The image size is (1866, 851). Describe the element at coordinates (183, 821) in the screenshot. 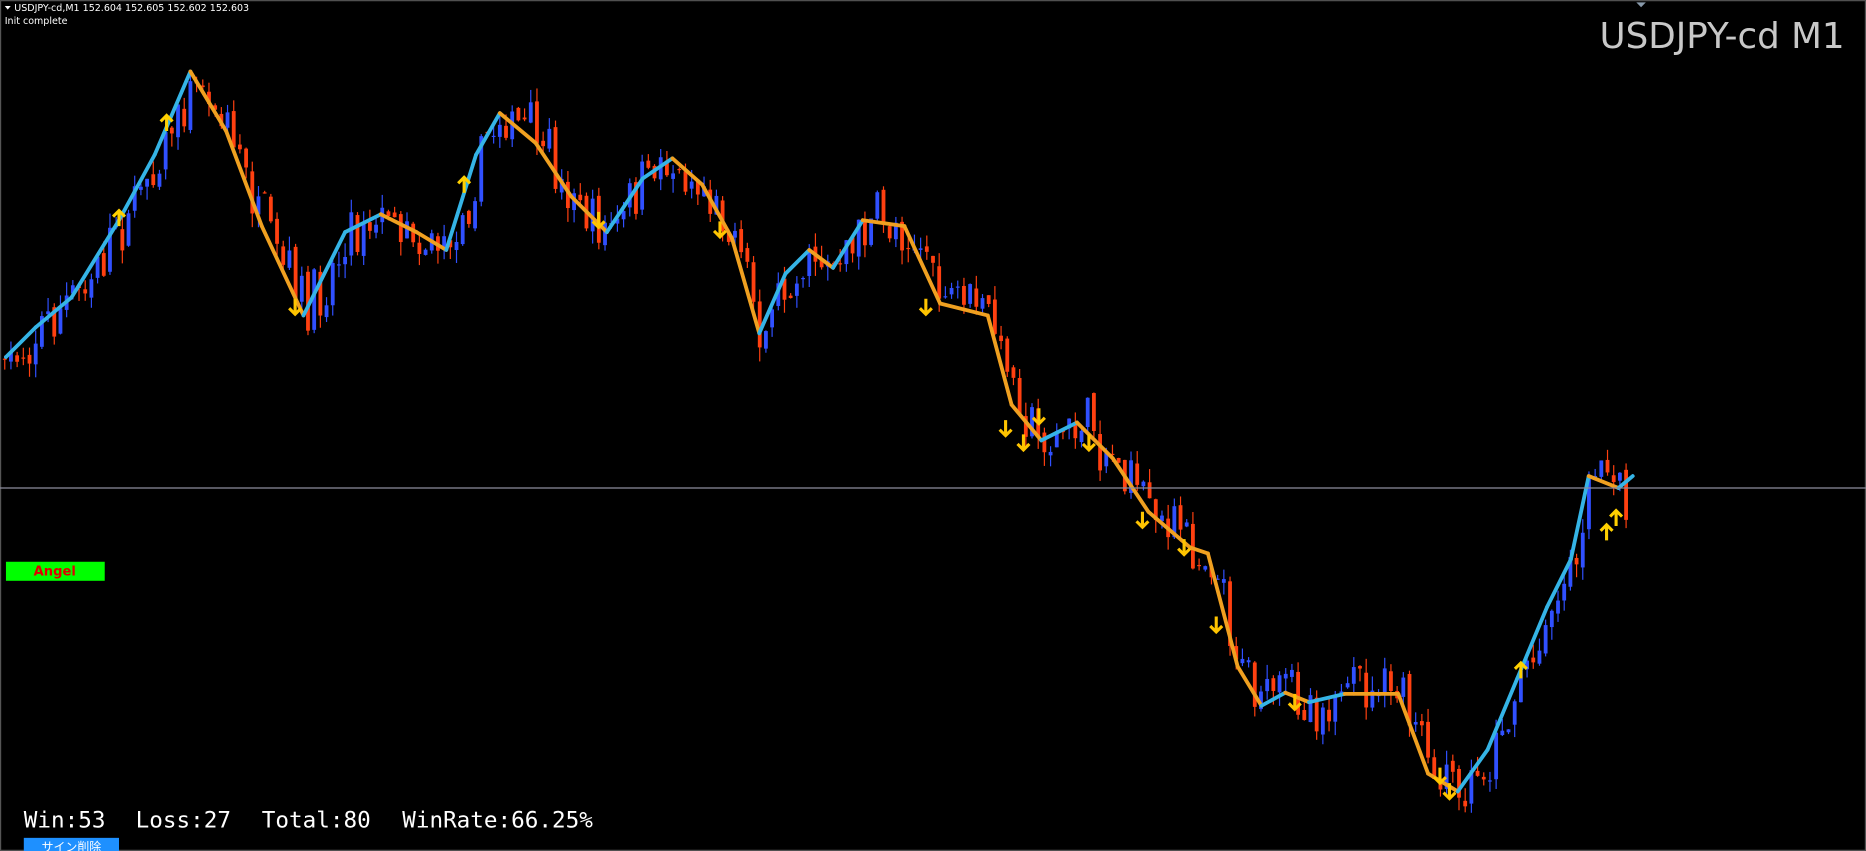

I see `loss-count: Loss:27` at that location.